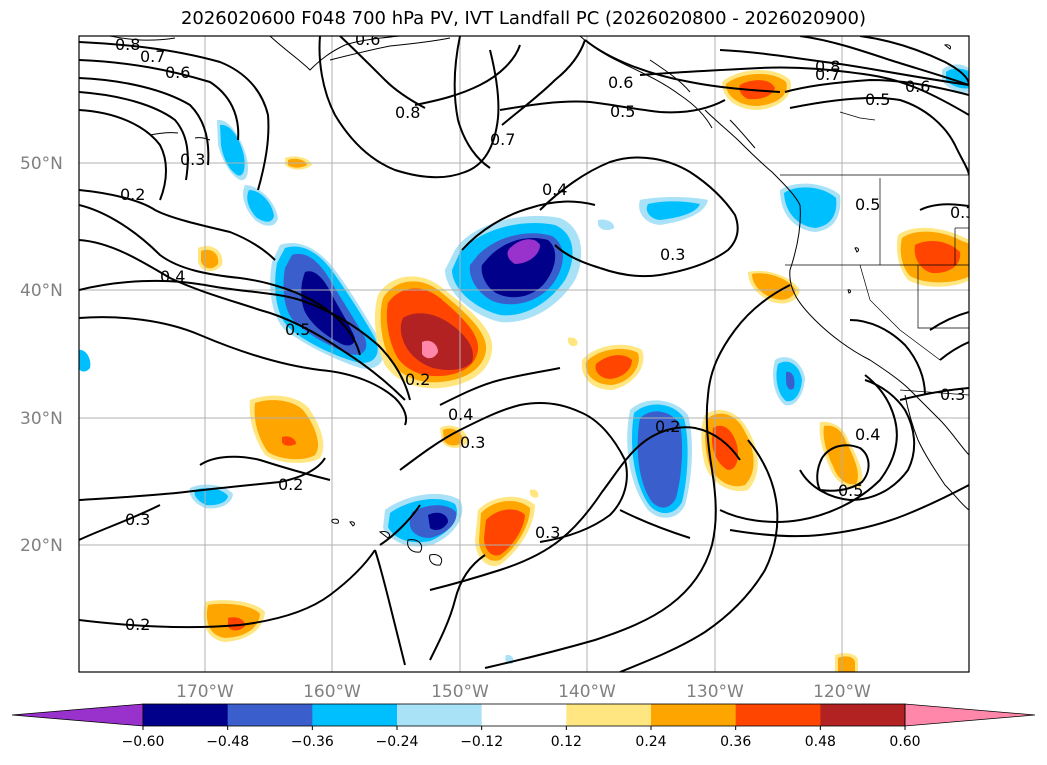 The height and width of the screenshot is (765, 1047). I want to click on lat-label: 50°N, so click(41, 164).